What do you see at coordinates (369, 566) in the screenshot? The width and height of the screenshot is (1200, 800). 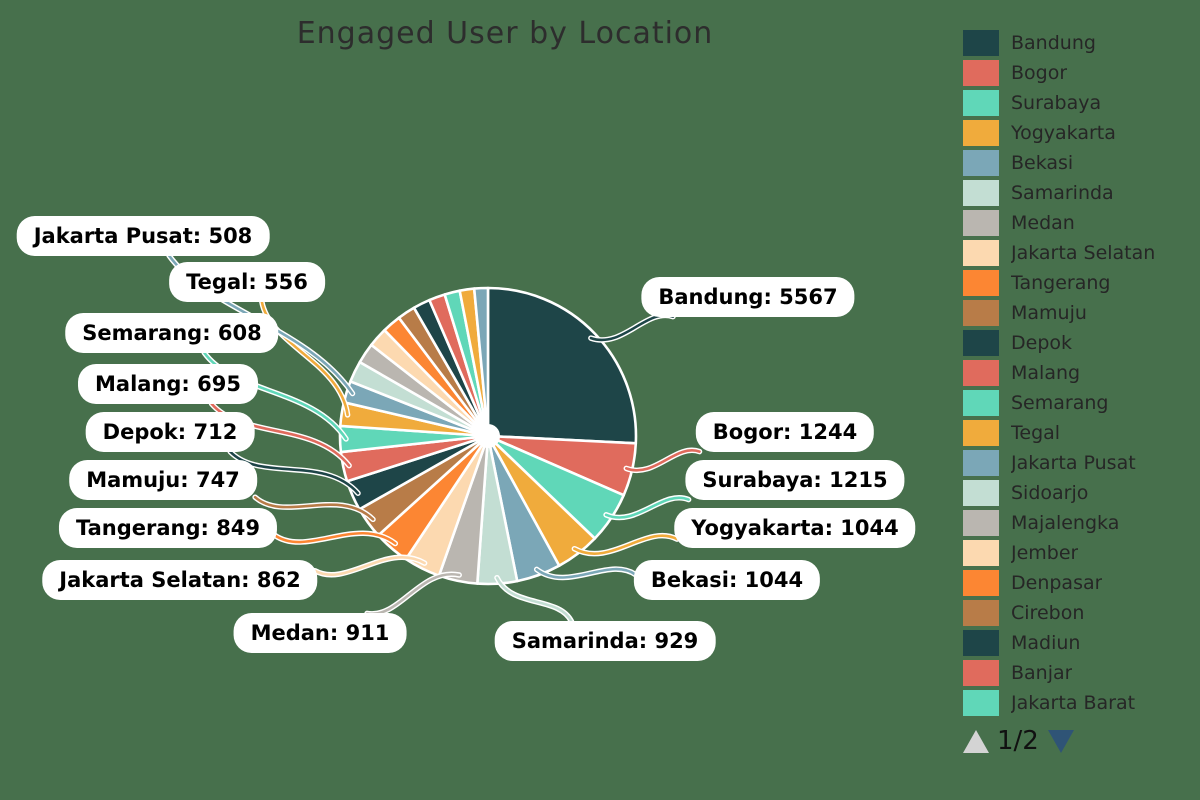 I see `leader-line-jakarta-selatan` at bounding box center [369, 566].